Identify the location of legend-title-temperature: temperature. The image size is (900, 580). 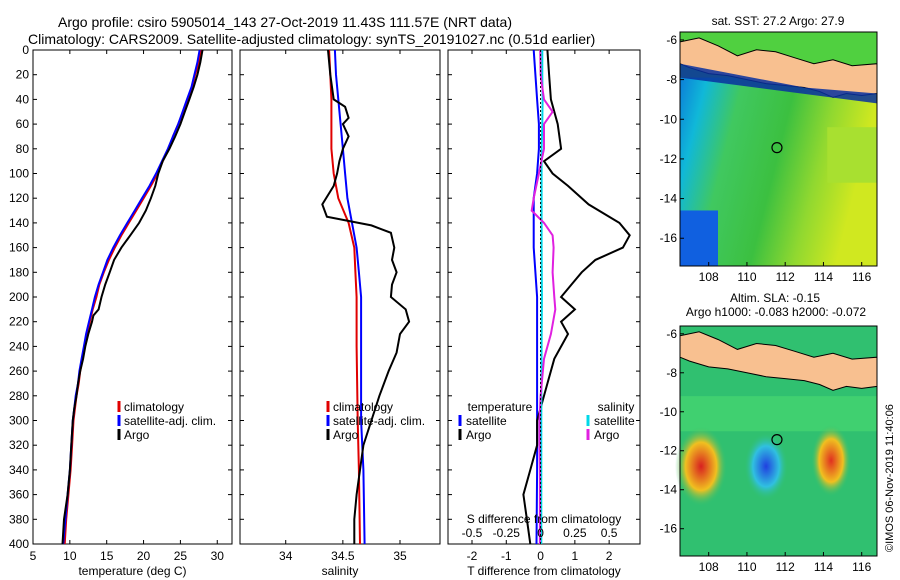
(500, 407).